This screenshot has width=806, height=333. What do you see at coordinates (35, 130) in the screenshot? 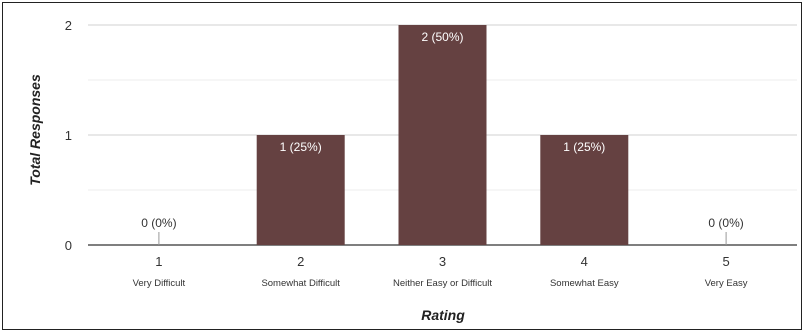
I see `y-axis-title: Total Responses` at bounding box center [35, 130].